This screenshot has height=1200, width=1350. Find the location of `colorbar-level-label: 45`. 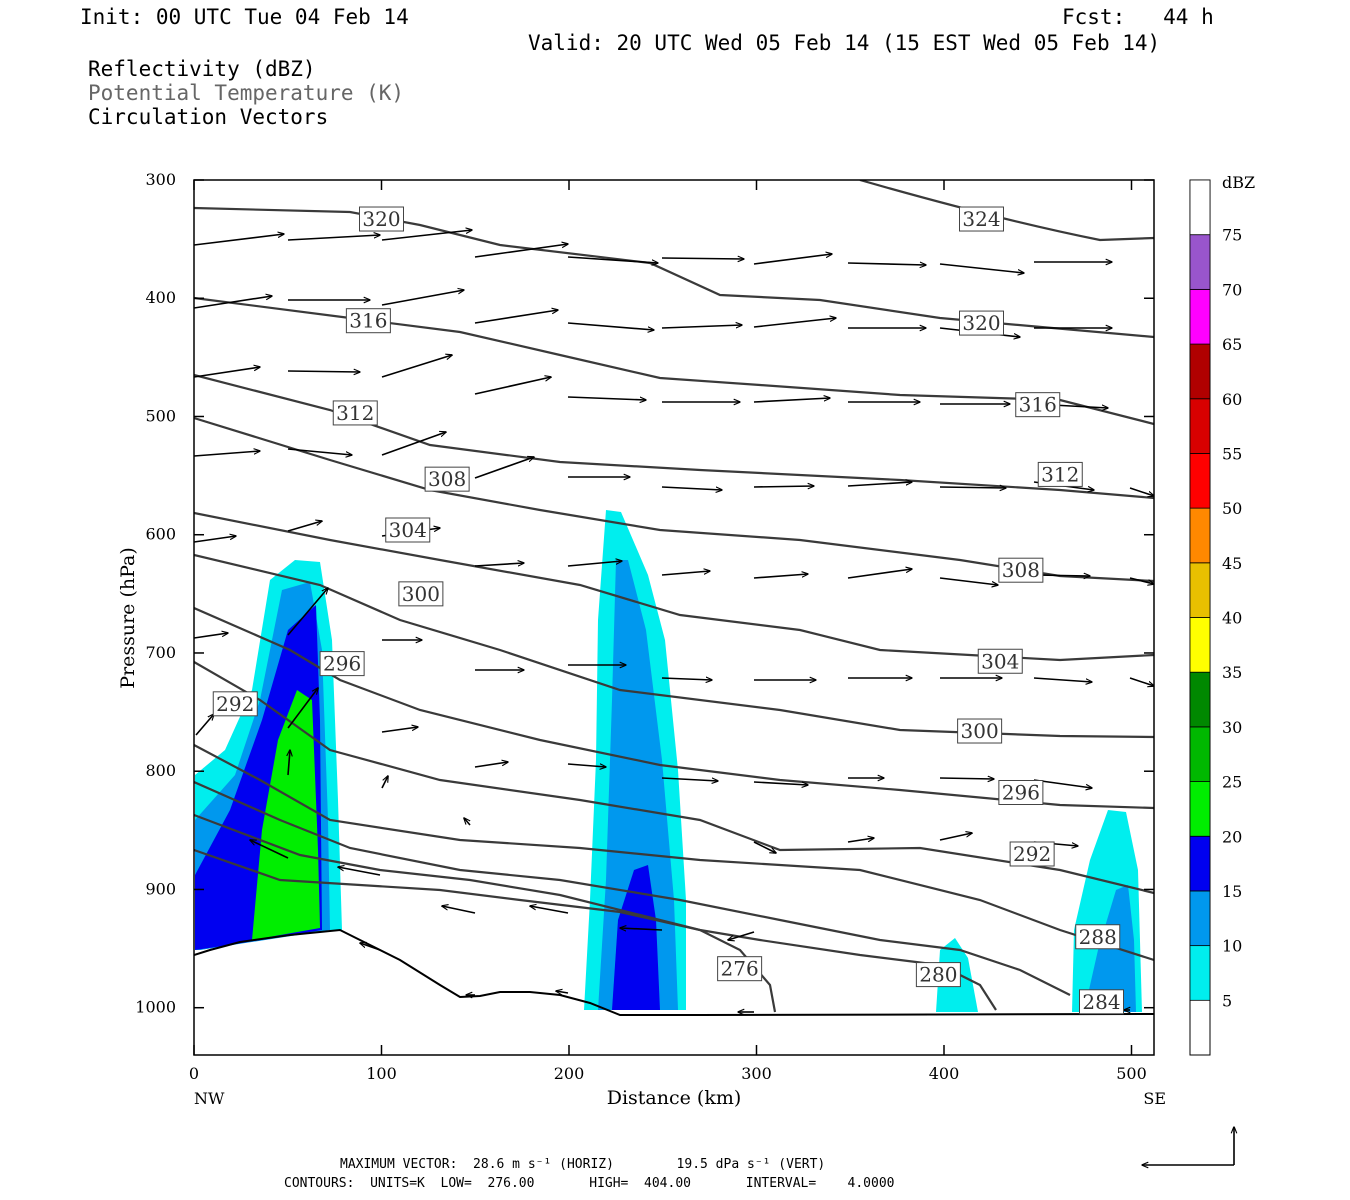

colorbar-level-label: 45 is located at coordinates (1232, 563).